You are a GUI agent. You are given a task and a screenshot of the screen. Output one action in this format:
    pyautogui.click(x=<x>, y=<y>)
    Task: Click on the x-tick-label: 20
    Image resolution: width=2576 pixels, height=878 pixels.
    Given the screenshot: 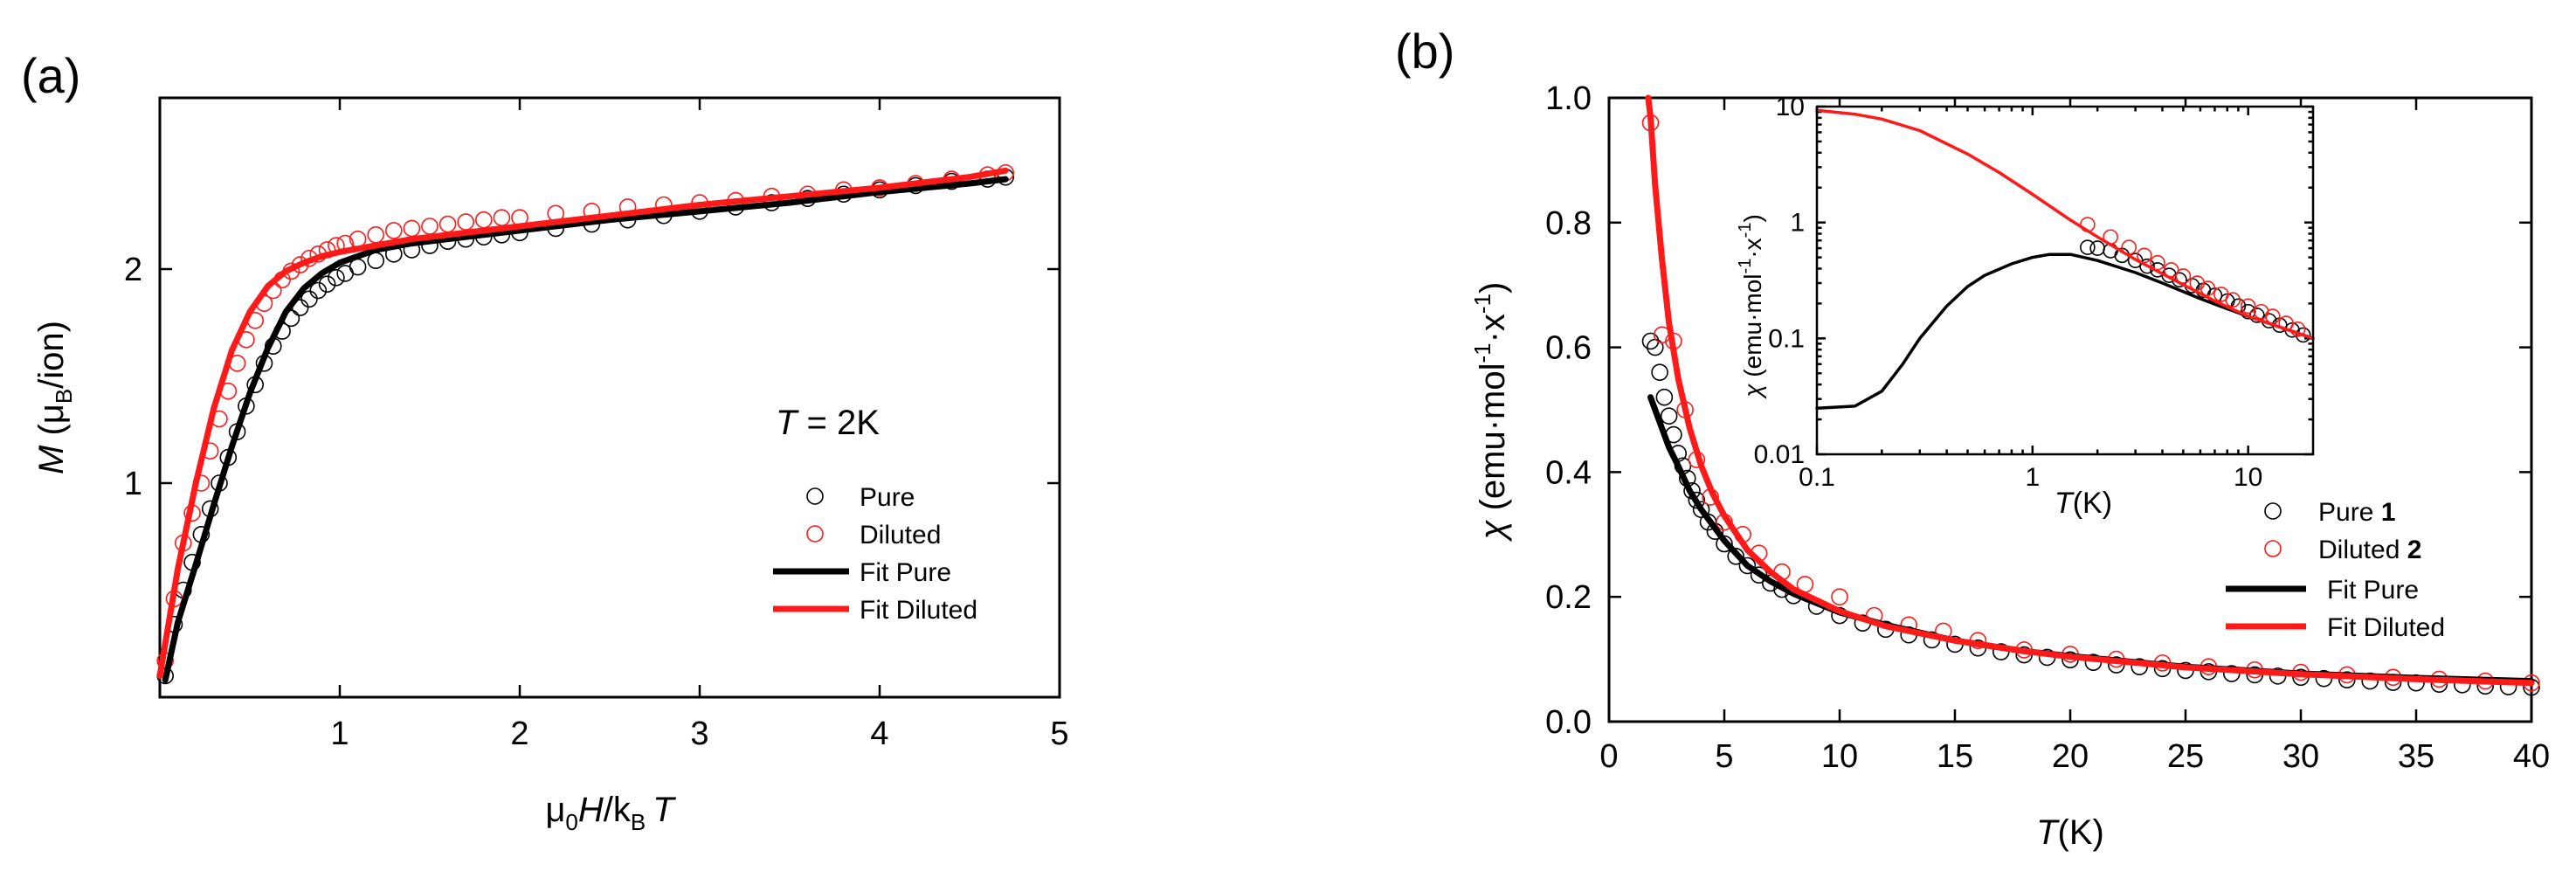 What is the action you would take?
    pyautogui.click(x=2070, y=756)
    